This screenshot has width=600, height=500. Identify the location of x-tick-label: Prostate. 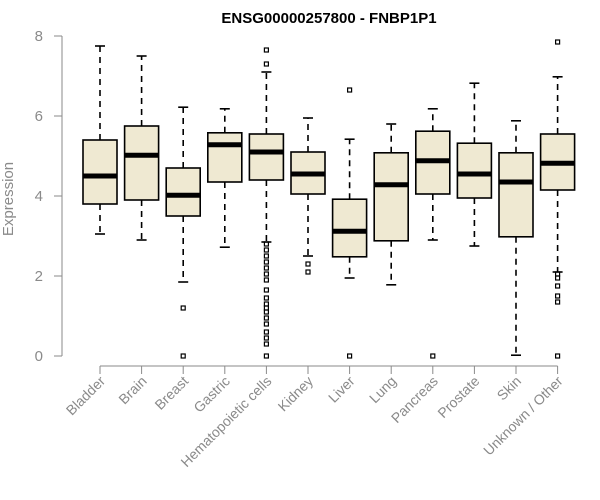
(458, 397).